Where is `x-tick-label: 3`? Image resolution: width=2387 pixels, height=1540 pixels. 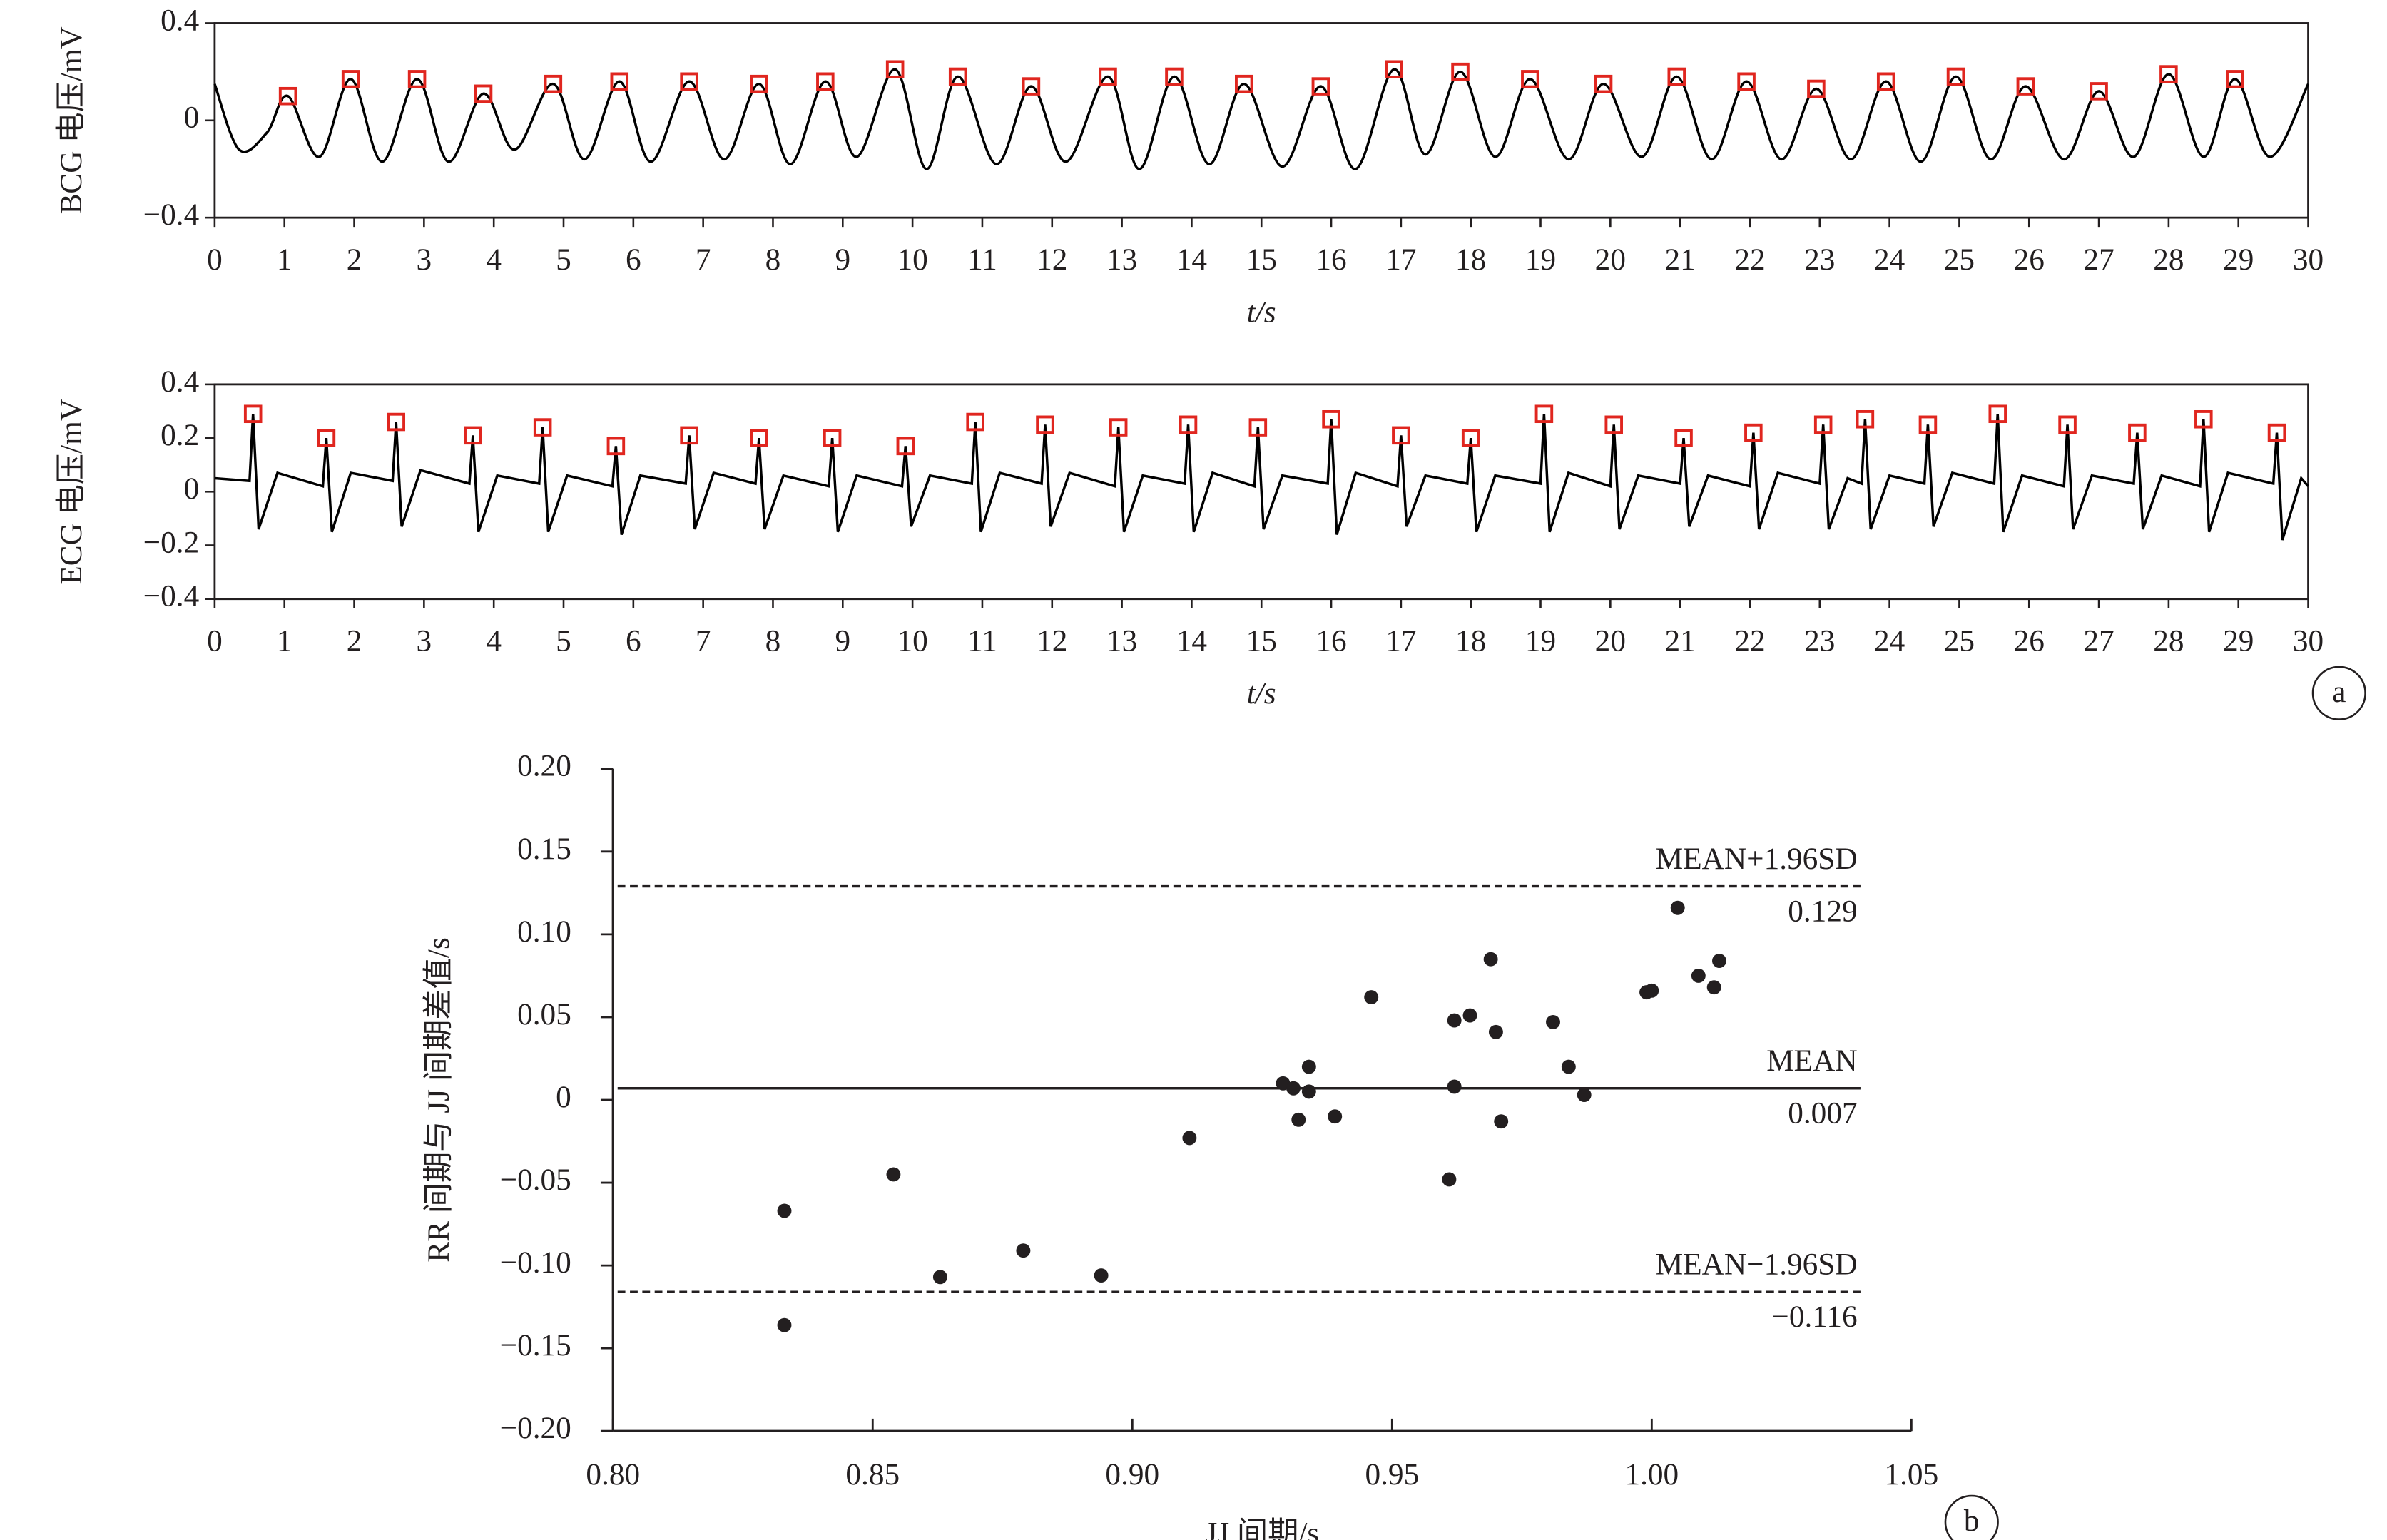 x-tick-label: 3 is located at coordinates (424, 641).